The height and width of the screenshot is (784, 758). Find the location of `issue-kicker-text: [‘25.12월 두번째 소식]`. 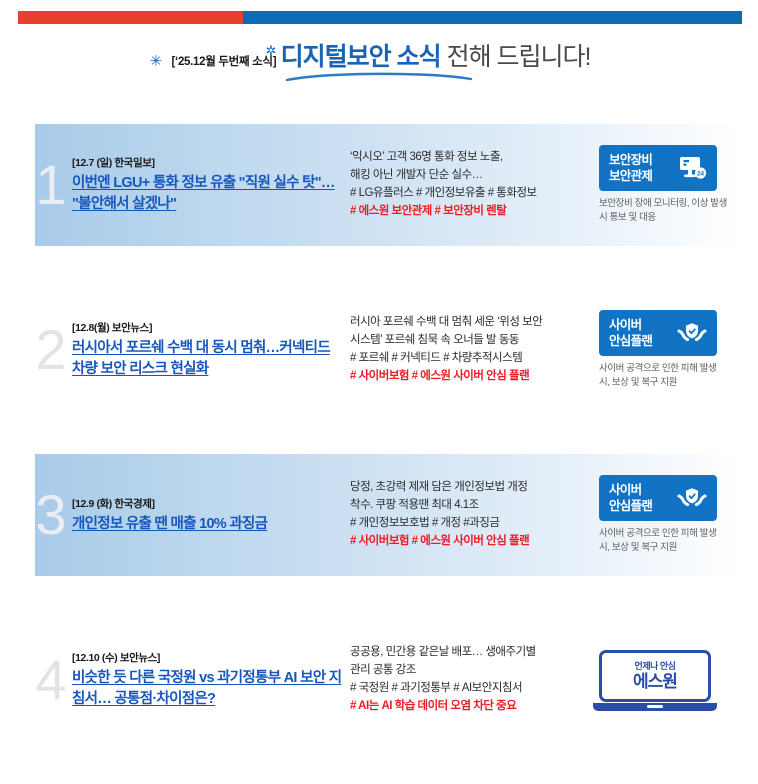

issue-kicker-text: [‘25.12월 두번째 소식] is located at coordinates (224, 62).